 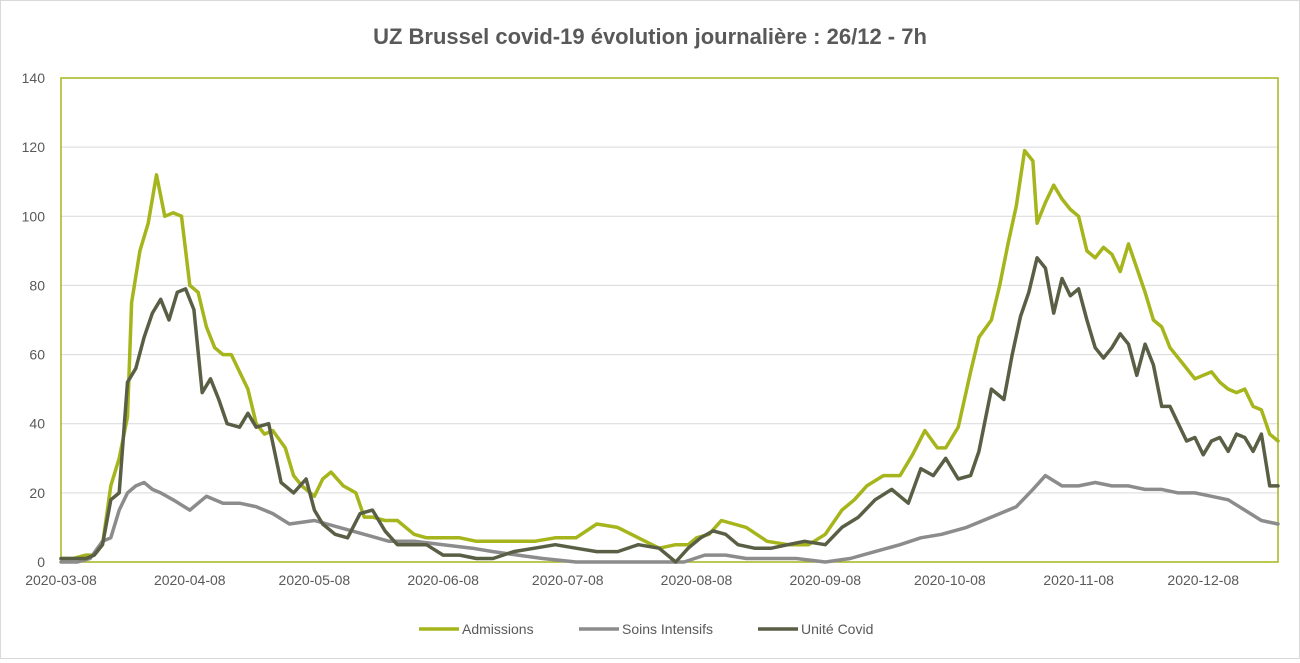 I want to click on series-soins-intensifs, so click(x=669, y=519).